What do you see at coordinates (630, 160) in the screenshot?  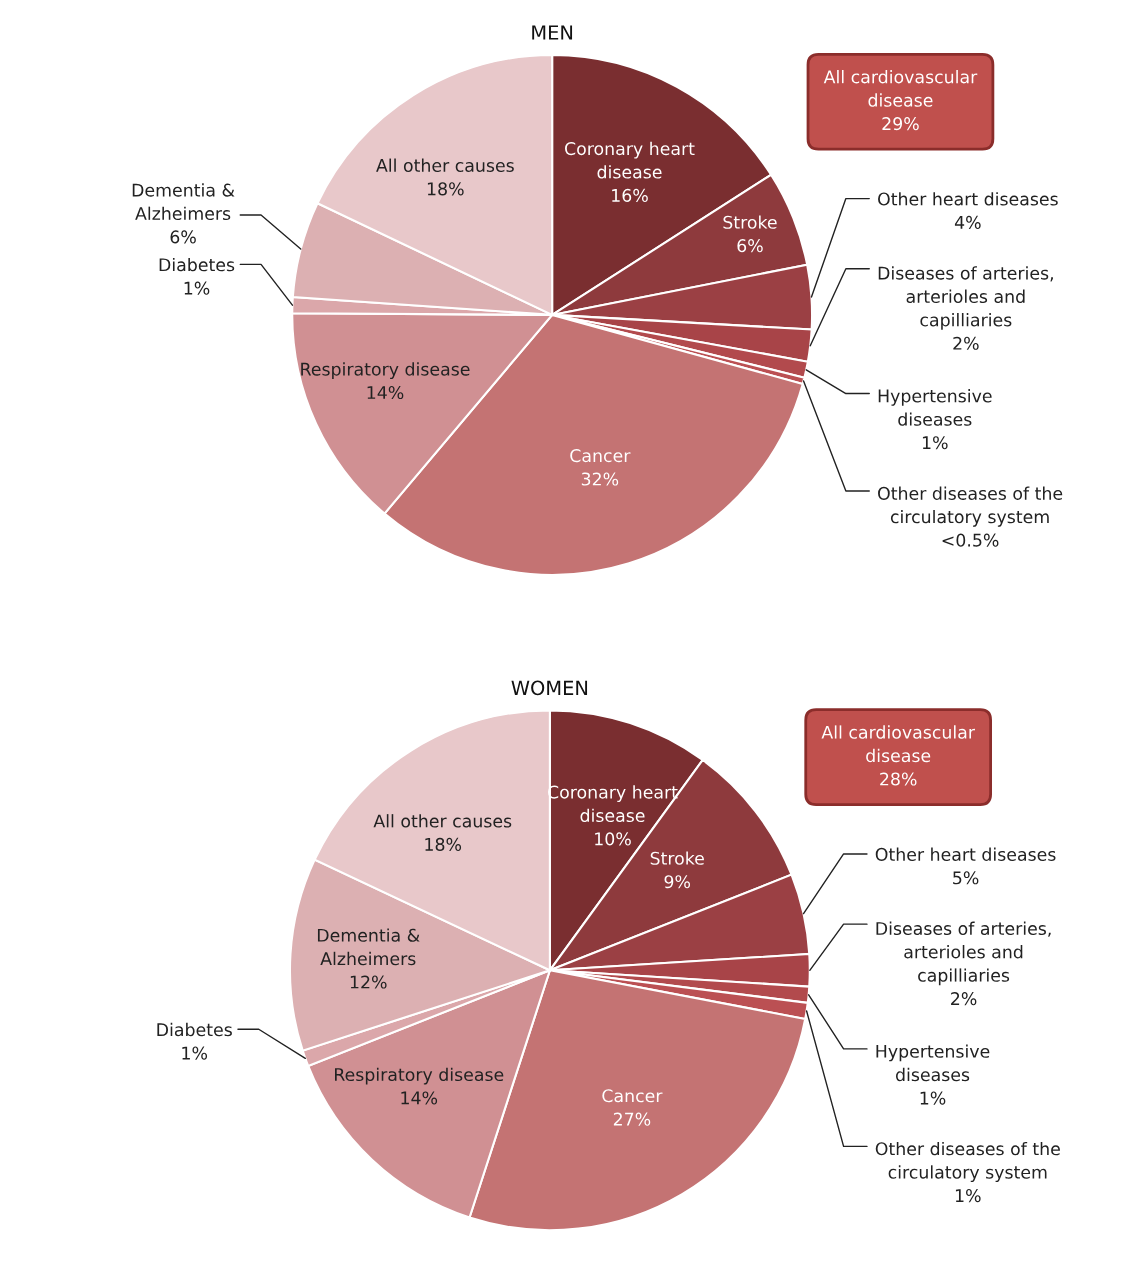 I see `slice-label: Coronary heart disease` at bounding box center [630, 160].